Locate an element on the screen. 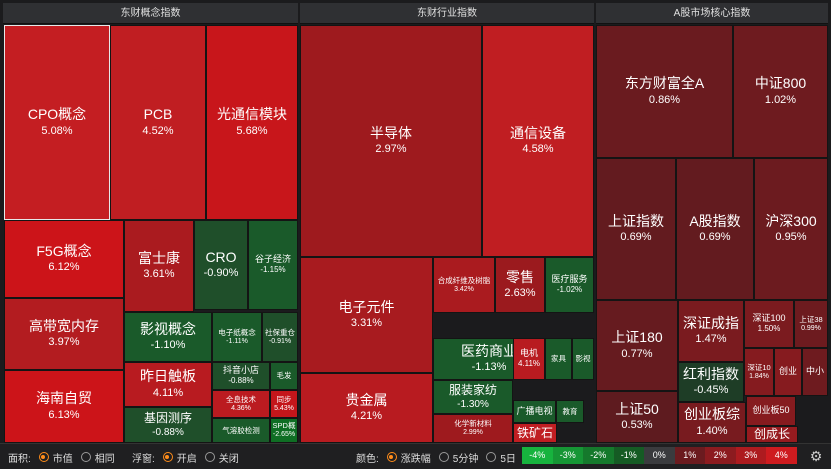 This screenshot has width=831, height=469. treemap-tile: PCB 4.52% is located at coordinates (158, 122).